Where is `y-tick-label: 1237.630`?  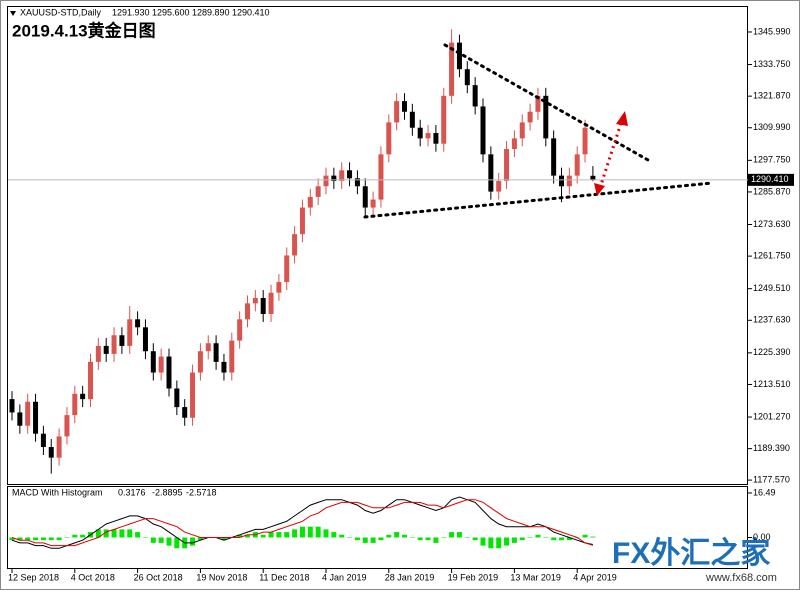
y-tick-label: 1237.630 is located at coordinates (772, 320).